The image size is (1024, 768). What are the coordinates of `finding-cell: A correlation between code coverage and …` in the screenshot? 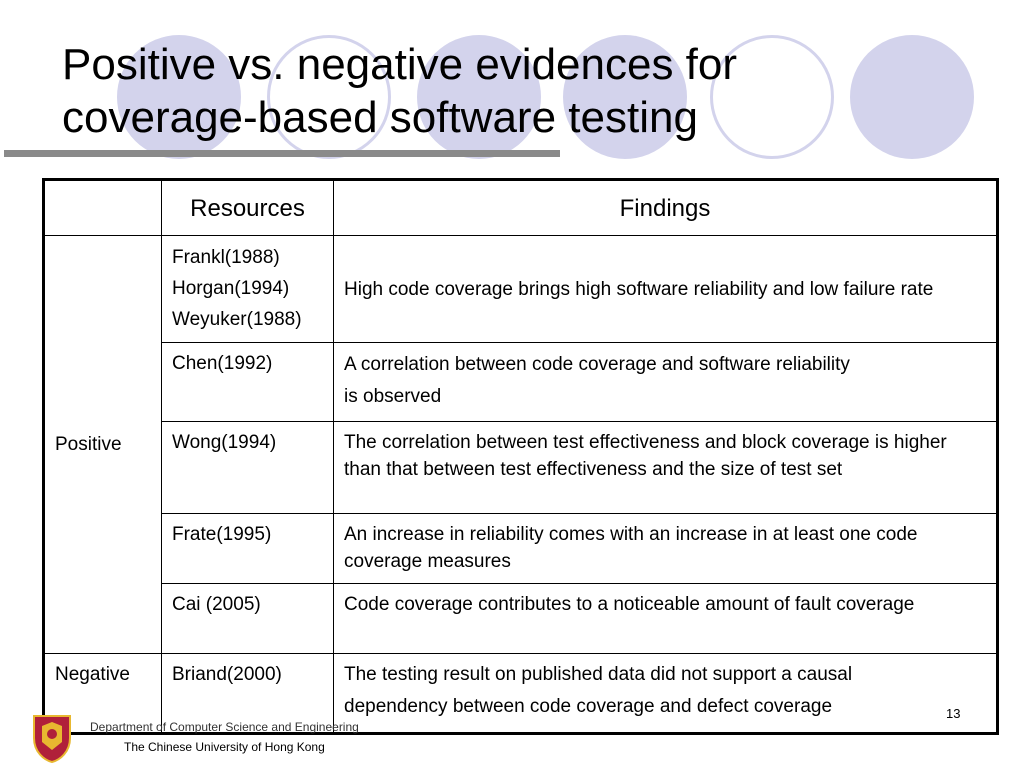 It's located at (665, 382).